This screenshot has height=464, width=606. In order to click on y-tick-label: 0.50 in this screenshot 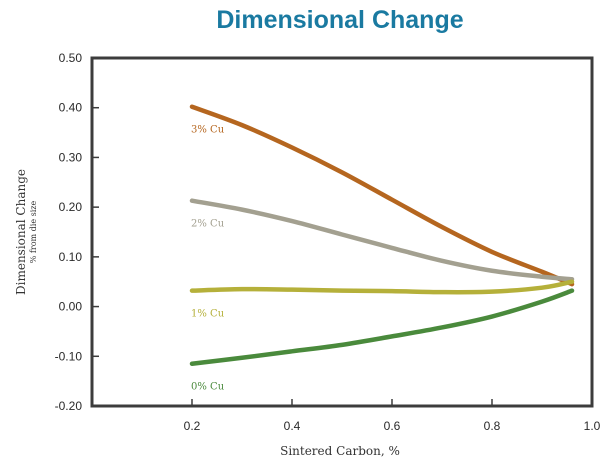, I will do `click(71, 58)`.